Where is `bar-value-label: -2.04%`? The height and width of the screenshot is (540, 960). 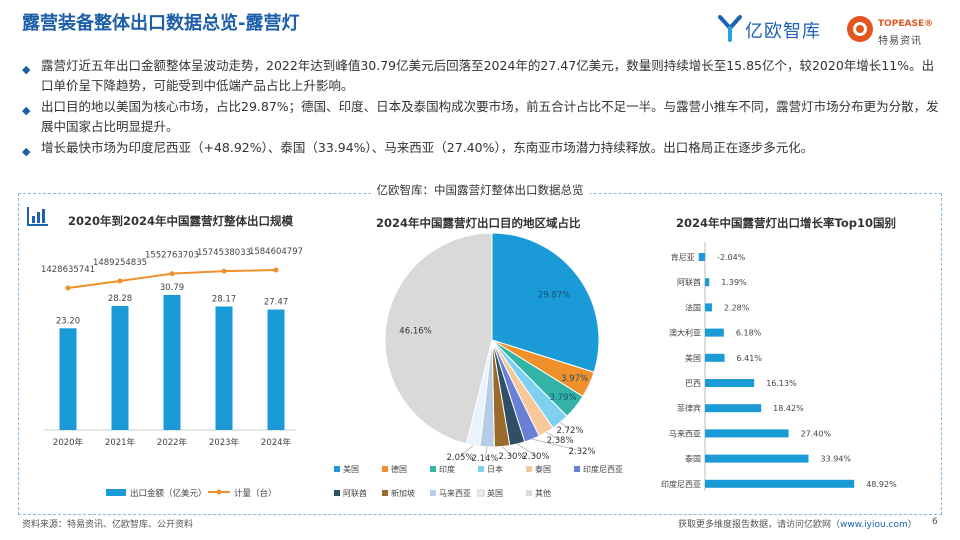
bar-value-label: -2.04% is located at coordinates (731, 257).